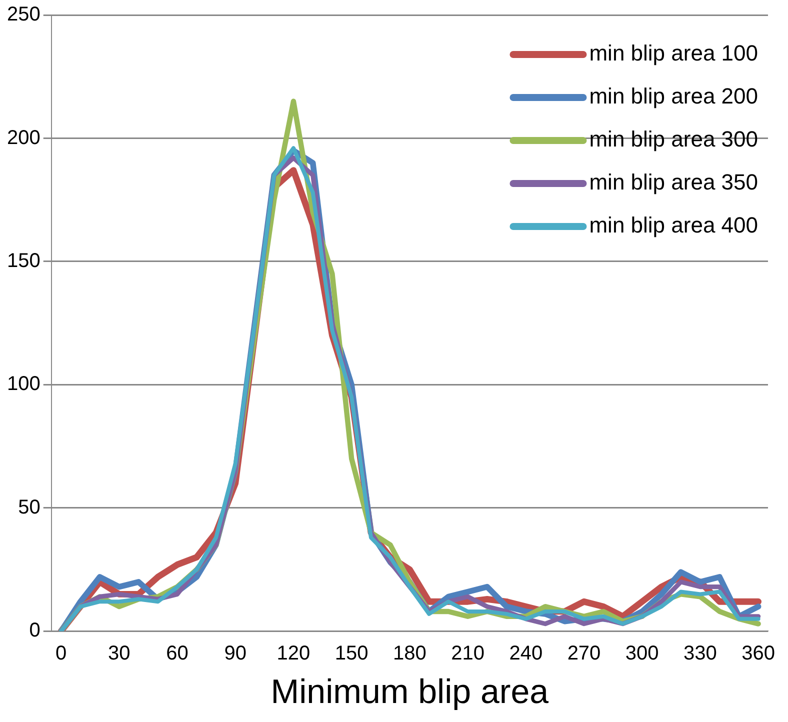 Image resolution: width=788 pixels, height=722 pixels. I want to click on legend-label: min blip area 300, so click(673, 139).